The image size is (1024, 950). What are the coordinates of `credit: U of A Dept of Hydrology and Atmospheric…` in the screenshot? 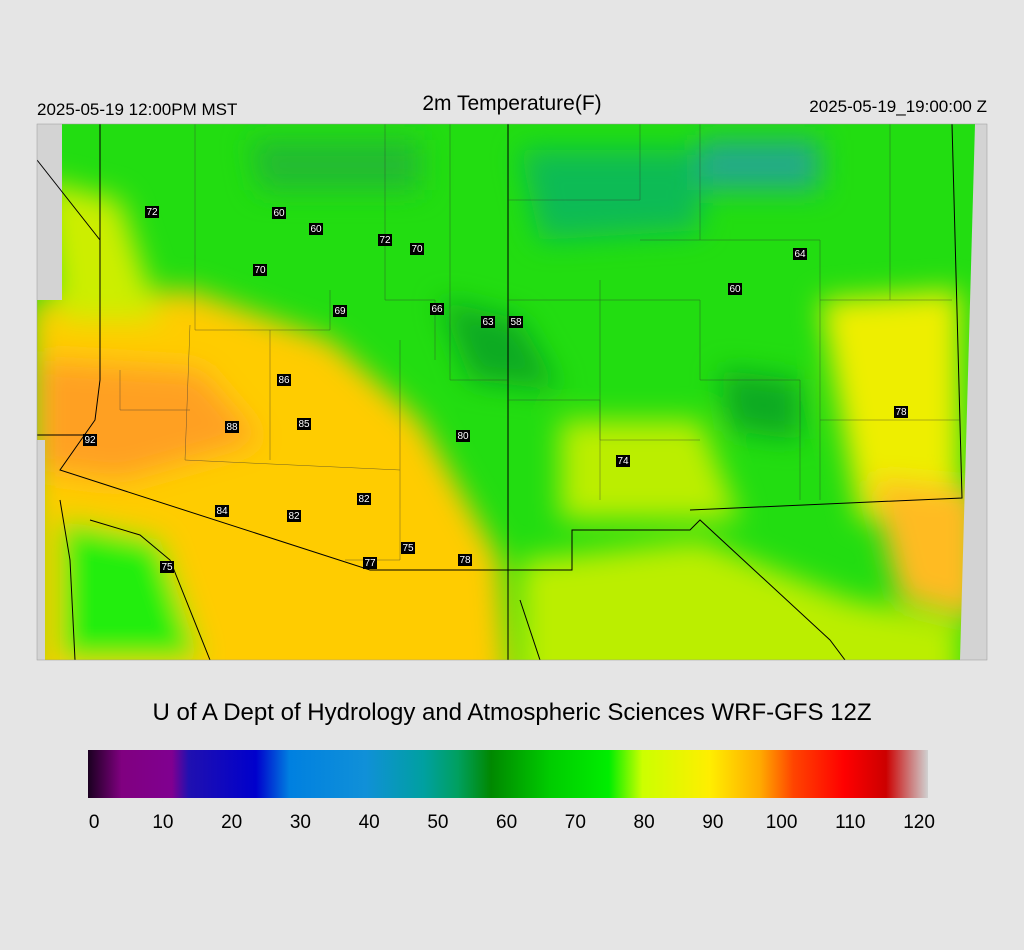 It's located at (512, 712).